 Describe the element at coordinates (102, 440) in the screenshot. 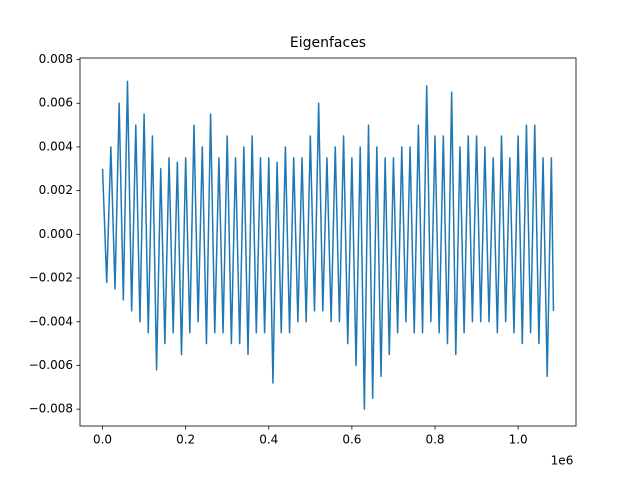

I see `x-tick-label: 0.0` at that location.